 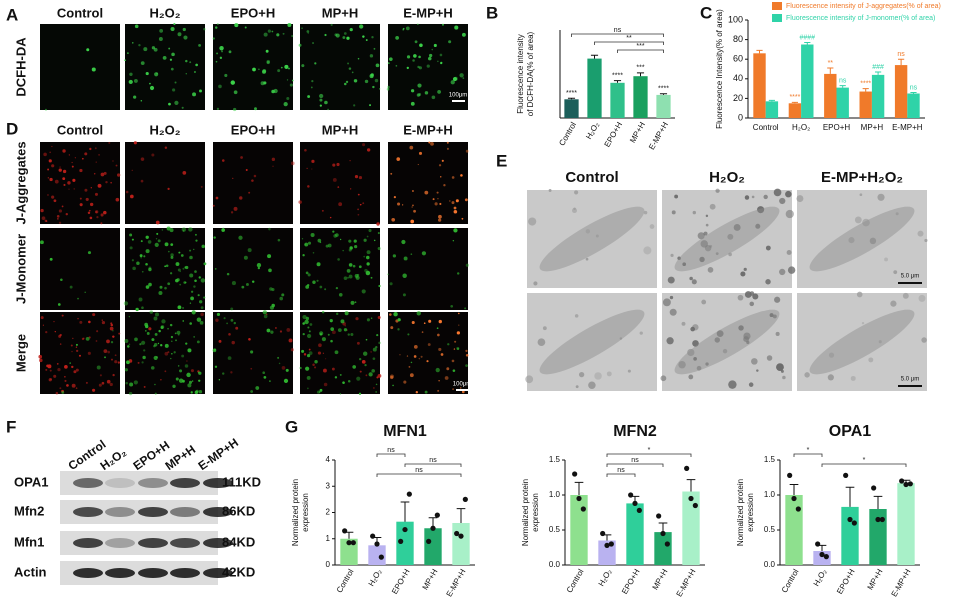 I want to click on y-tick-label: 1.0, so click(x=770, y=494).